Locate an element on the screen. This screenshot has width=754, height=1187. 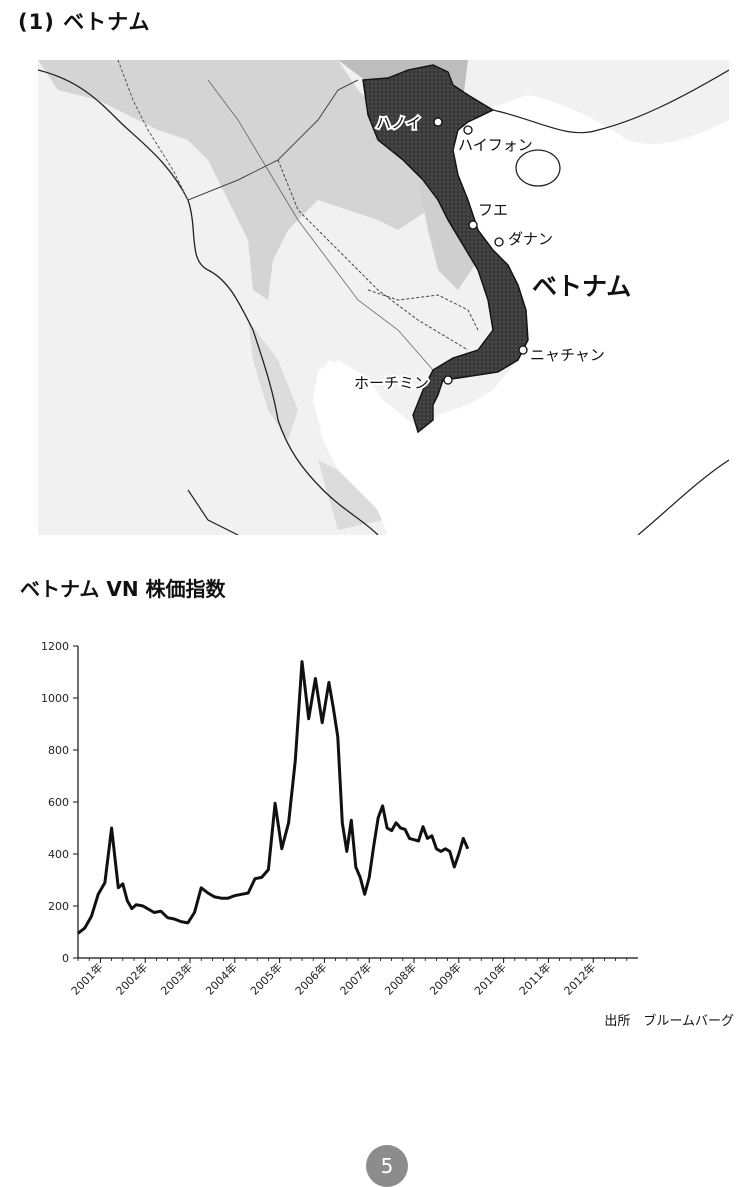
coastline-east is located at coordinates (610, 101).